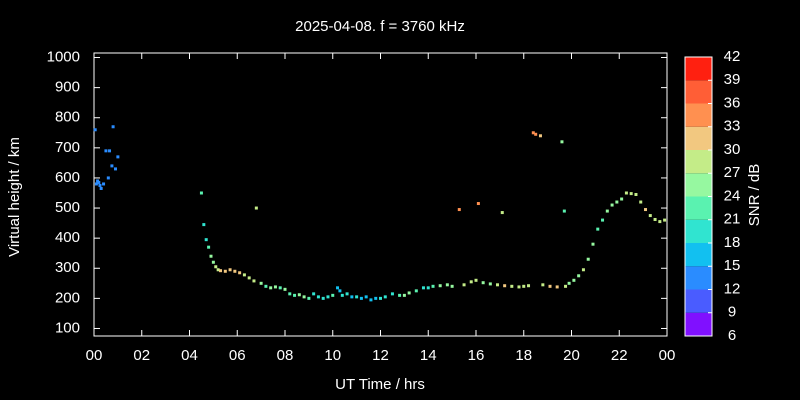 This screenshot has width=800, height=400. Describe the element at coordinates (67, 267) in the screenshot. I see `y-tick-label: 300` at that location.